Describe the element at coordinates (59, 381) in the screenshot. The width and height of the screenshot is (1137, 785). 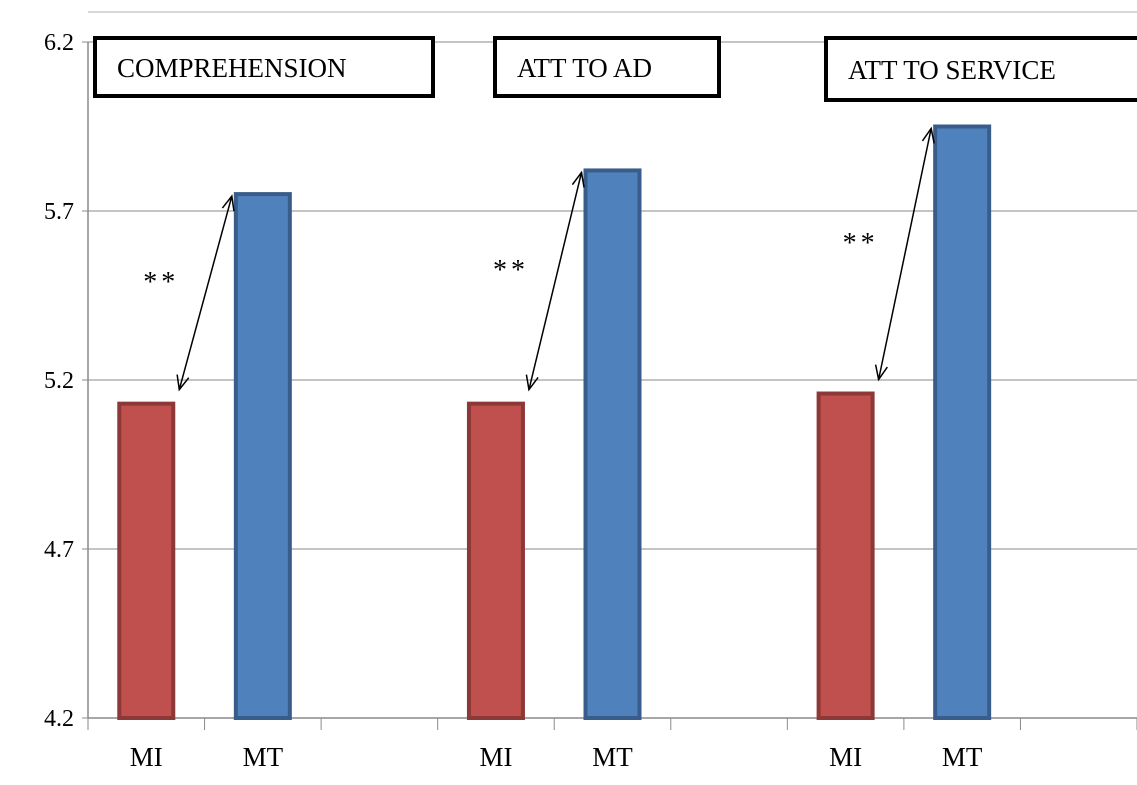
I see `y-tick-label: 5.2` at that location.